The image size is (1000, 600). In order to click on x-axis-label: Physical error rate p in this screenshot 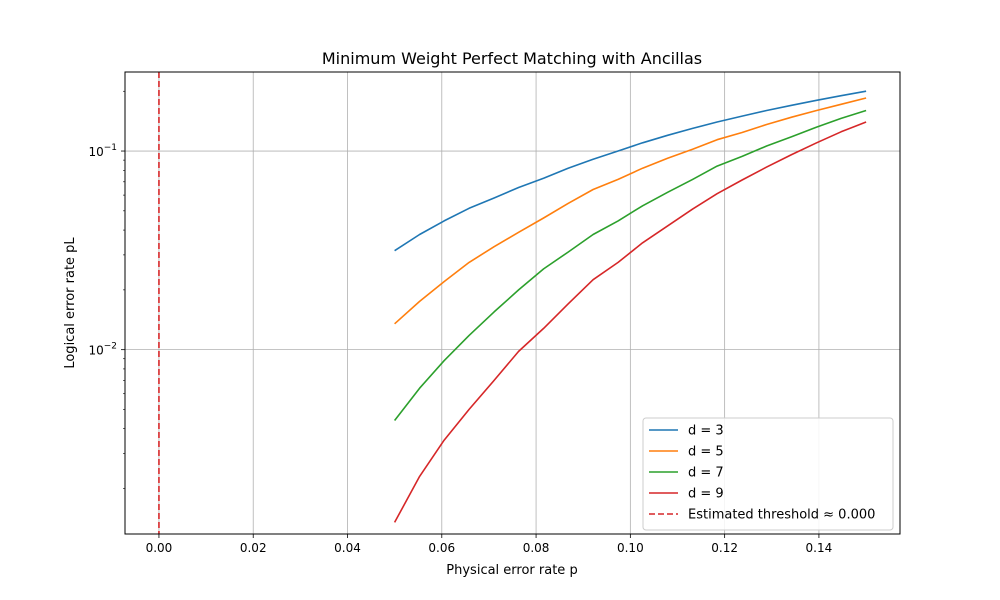, I will do `click(511, 570)`.